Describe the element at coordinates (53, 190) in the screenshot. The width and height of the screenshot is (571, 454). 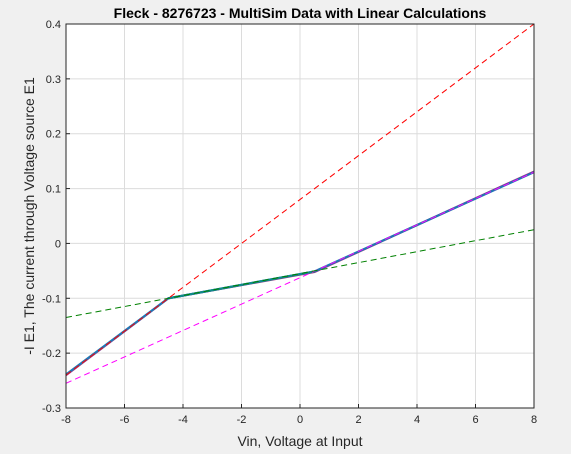
I see `y-tick-label: 0.1` at that location.